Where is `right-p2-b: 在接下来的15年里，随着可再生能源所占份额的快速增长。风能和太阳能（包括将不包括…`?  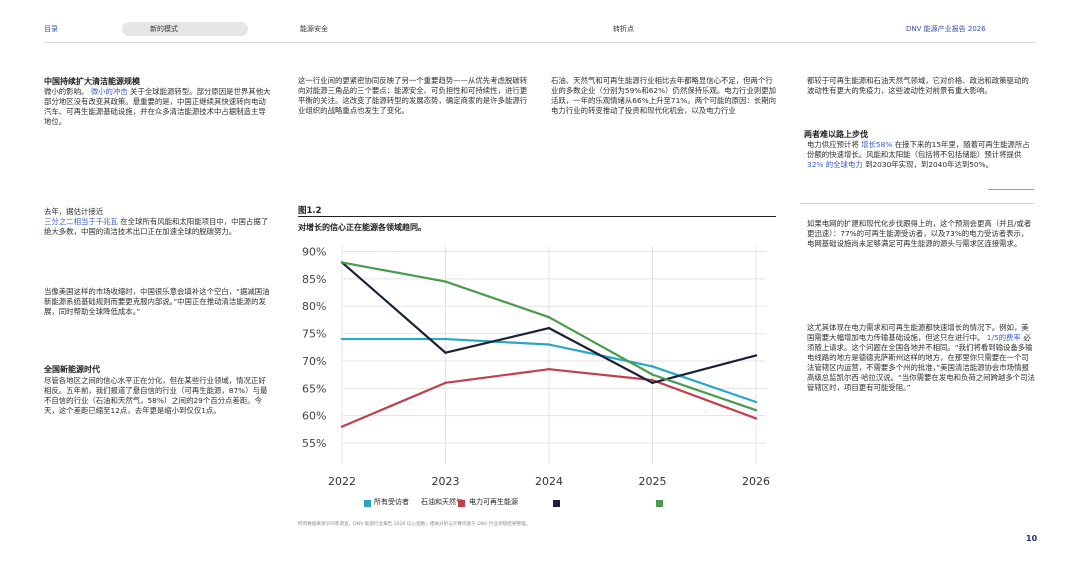
right-p2-b: 在接下来的15年里，随着可再生能源所占份额的快速增长。风能和太阳能（包括将不包括… is located at coordinates (918, 149).